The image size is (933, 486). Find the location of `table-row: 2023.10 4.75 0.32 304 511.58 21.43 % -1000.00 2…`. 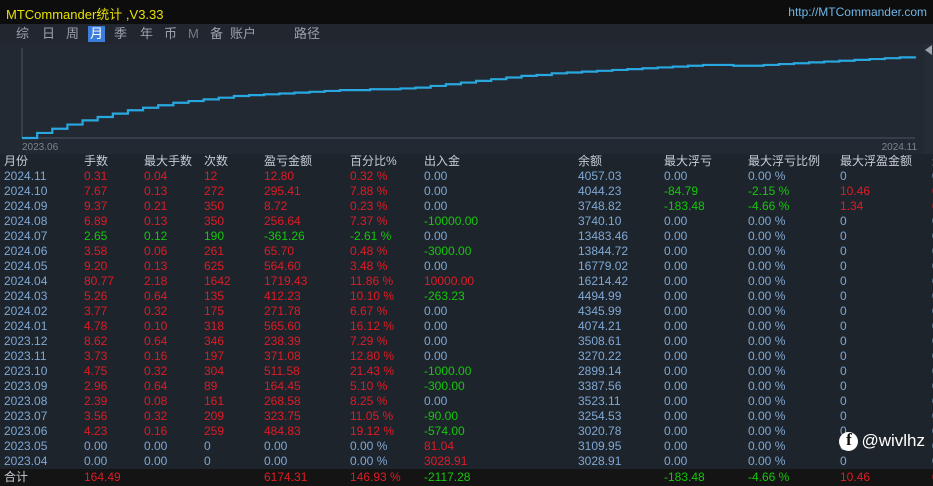

table-row: 2023.10 4.75 0.32 304 511.58 21.43 % -1000.00 2… is located at coordinates (466, 371).